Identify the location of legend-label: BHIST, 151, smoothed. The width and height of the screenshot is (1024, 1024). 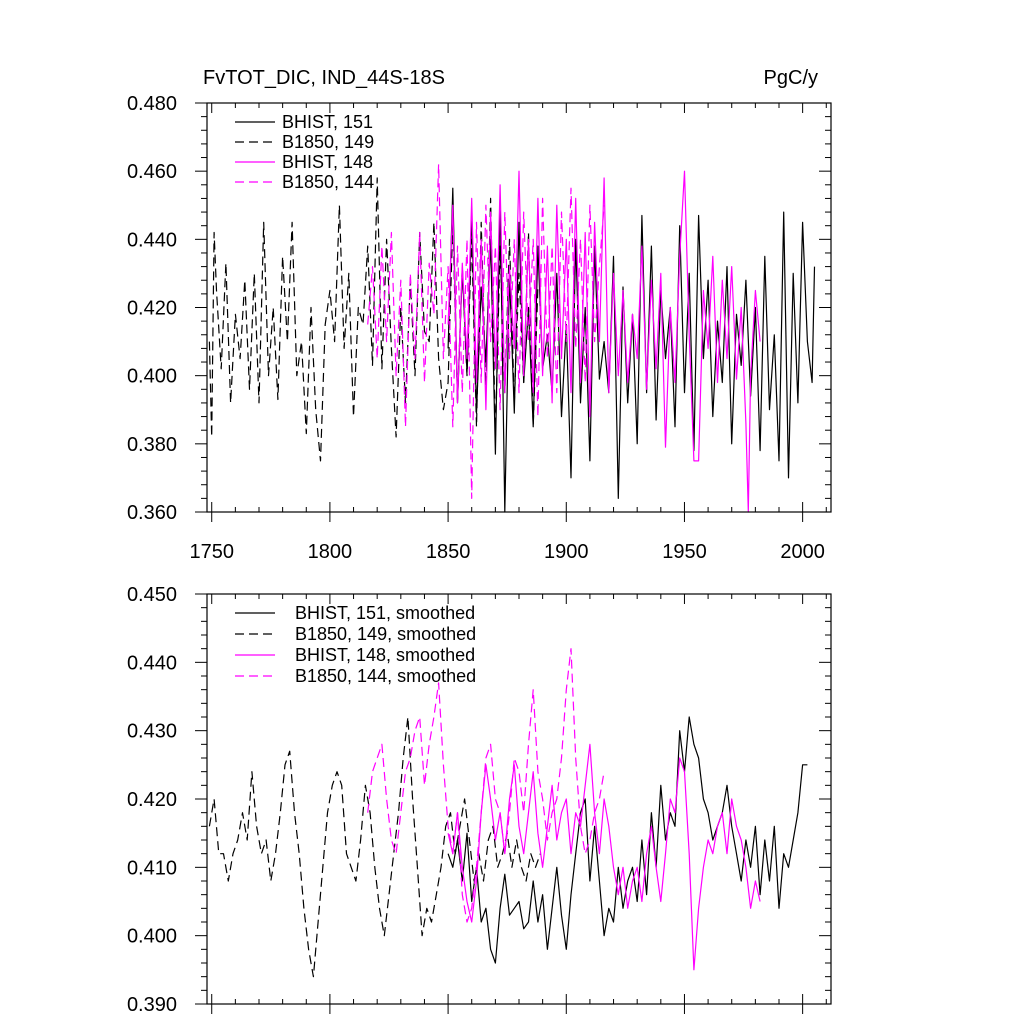
(385, 613).